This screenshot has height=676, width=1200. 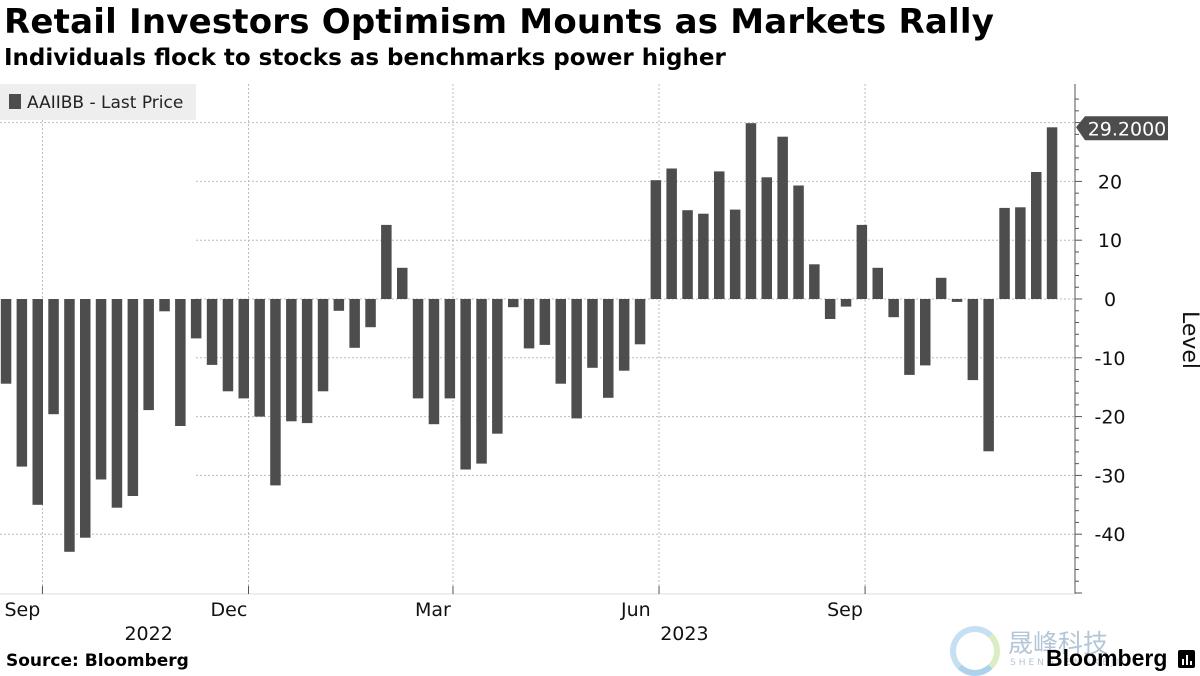 What do you see at coordinates (1110, 182) in the screenshot?
I see `y-tick-label: 20` at bounding box center [1110, 182].